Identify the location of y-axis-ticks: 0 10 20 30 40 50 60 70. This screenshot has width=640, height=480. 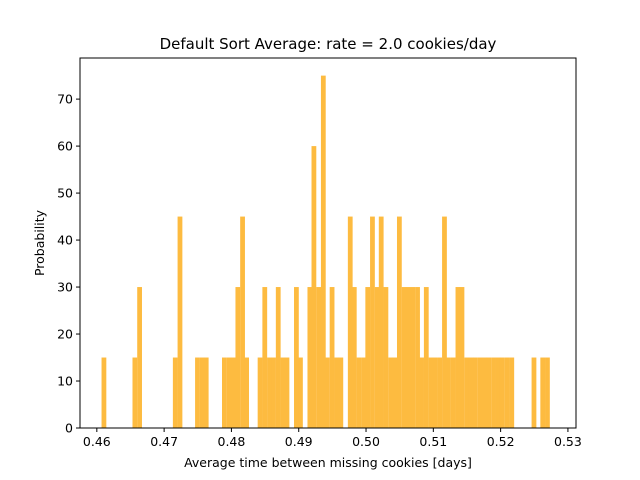
(68, 264).